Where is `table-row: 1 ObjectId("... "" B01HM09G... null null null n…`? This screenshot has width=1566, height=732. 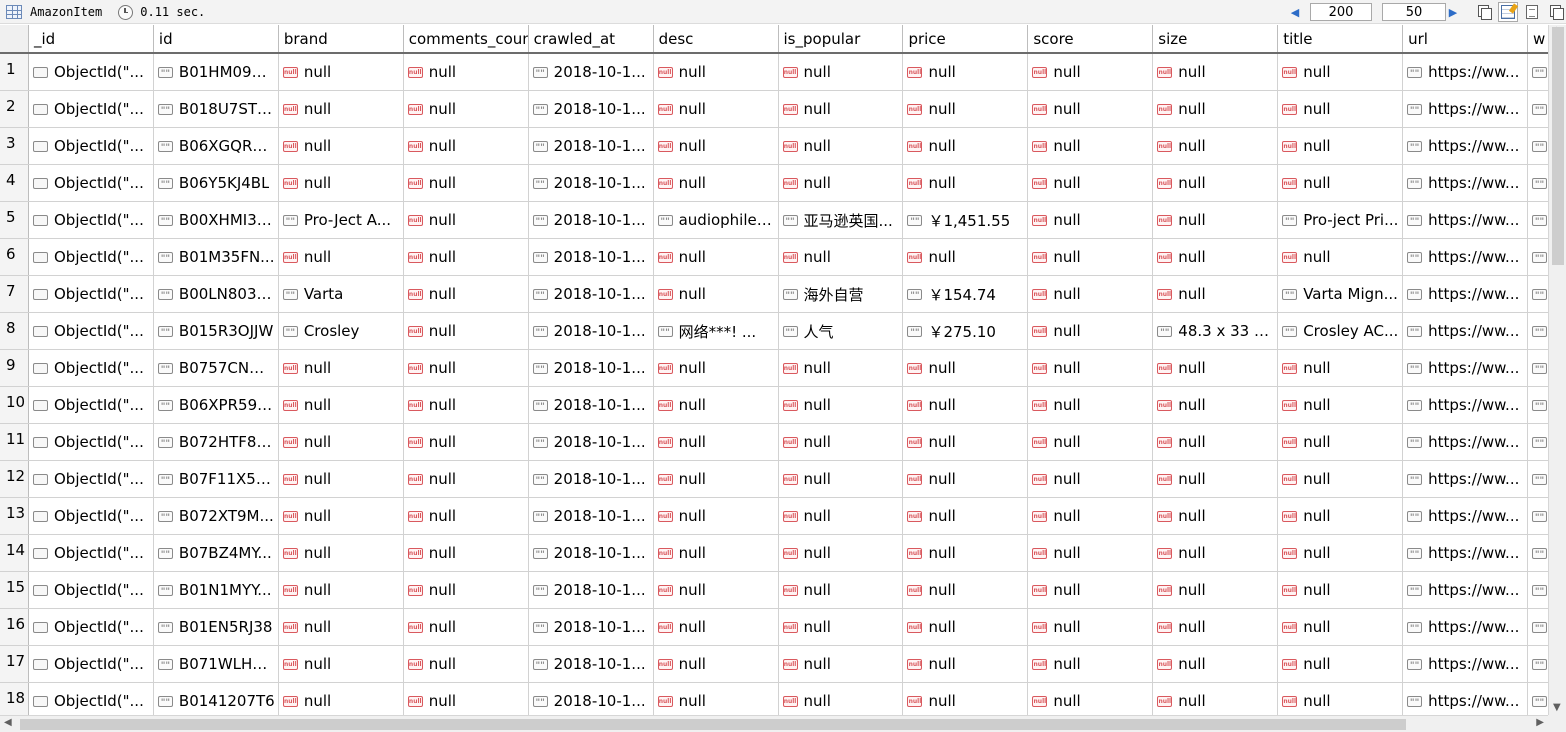 table-row: 1 ObjectId("... "" B01HM09G... null null null n… is located at coordinates (774, 72).